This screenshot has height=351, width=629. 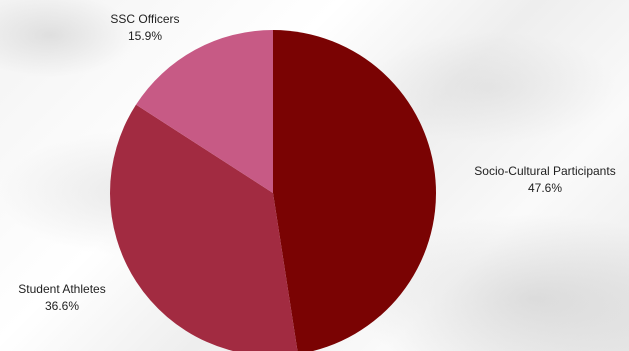 I want to click on category-label: Student Athletes, so click(x=61, y=289).